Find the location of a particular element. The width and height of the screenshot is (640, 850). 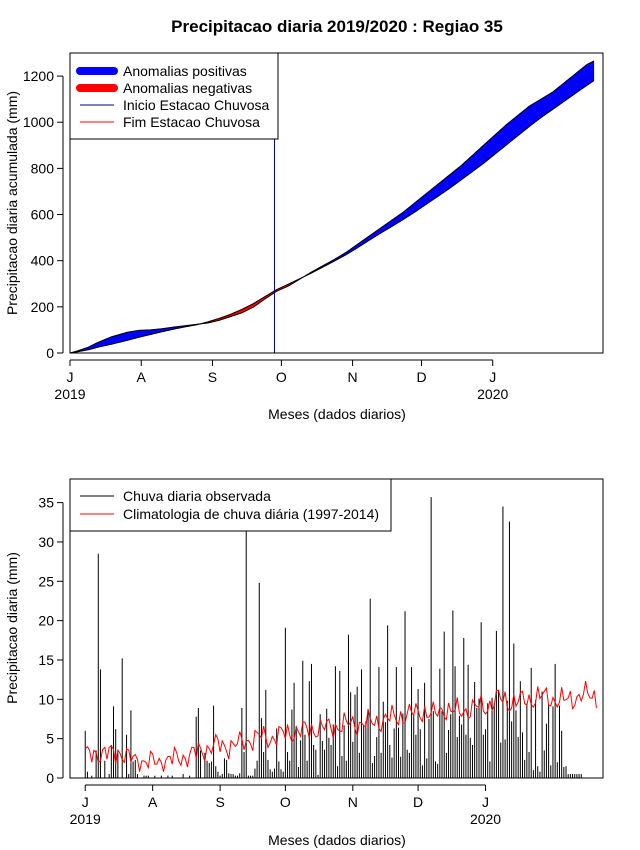

y-tick-label: 600 is located at coordinates (43, 215).